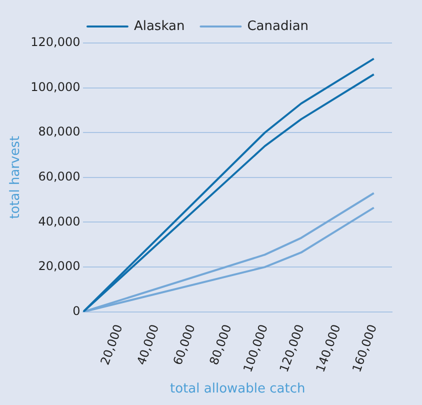  Describe the element at coordinates (59, 131) in the screenshot. I see `y-tick-label: 80,000` at that location.